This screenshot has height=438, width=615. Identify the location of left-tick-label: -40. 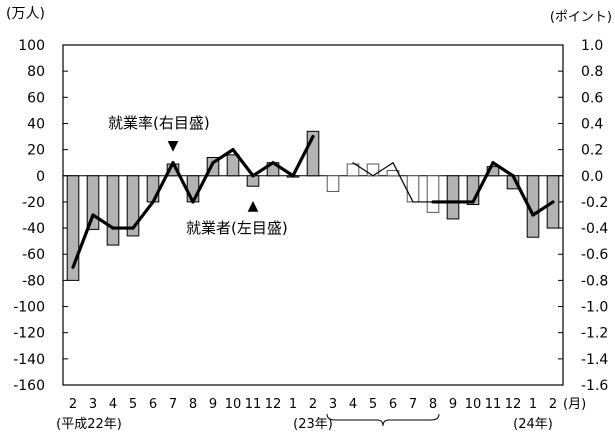
(33, 229).